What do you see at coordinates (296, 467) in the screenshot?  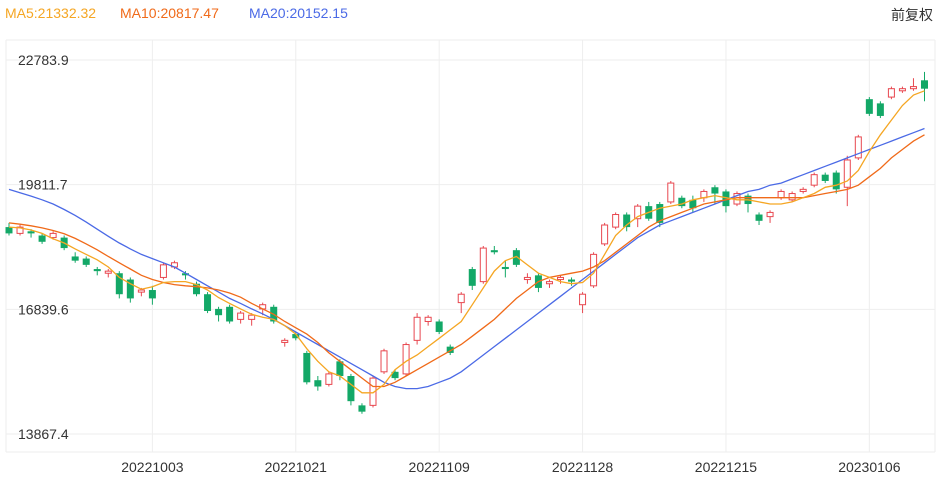 I see `x-tick-label: 20221021` at bounding box center [296, 467].